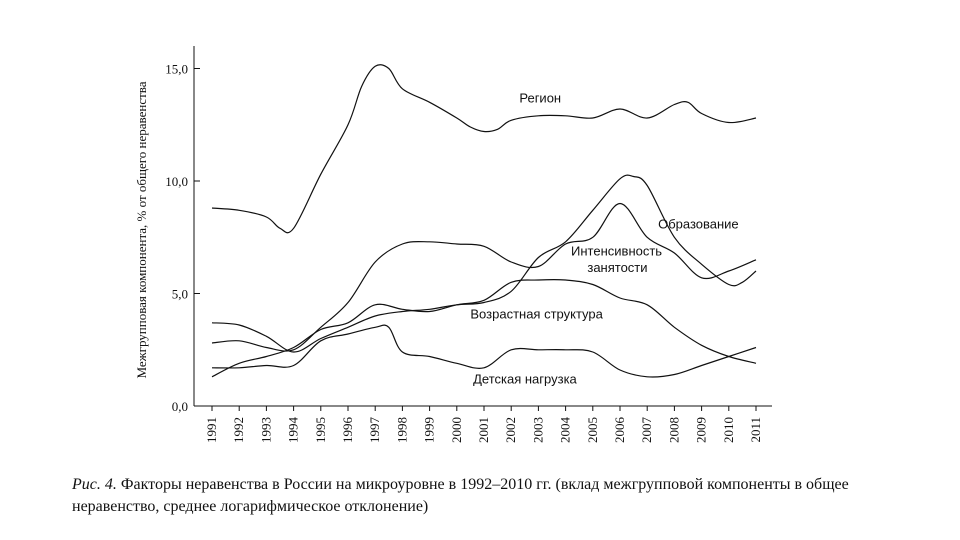 The width and height of the screenshot is (960, 540). Describe the element at coordinates (616, 250) in the screenshot. I see `series-label: Интенсивность` at that location.